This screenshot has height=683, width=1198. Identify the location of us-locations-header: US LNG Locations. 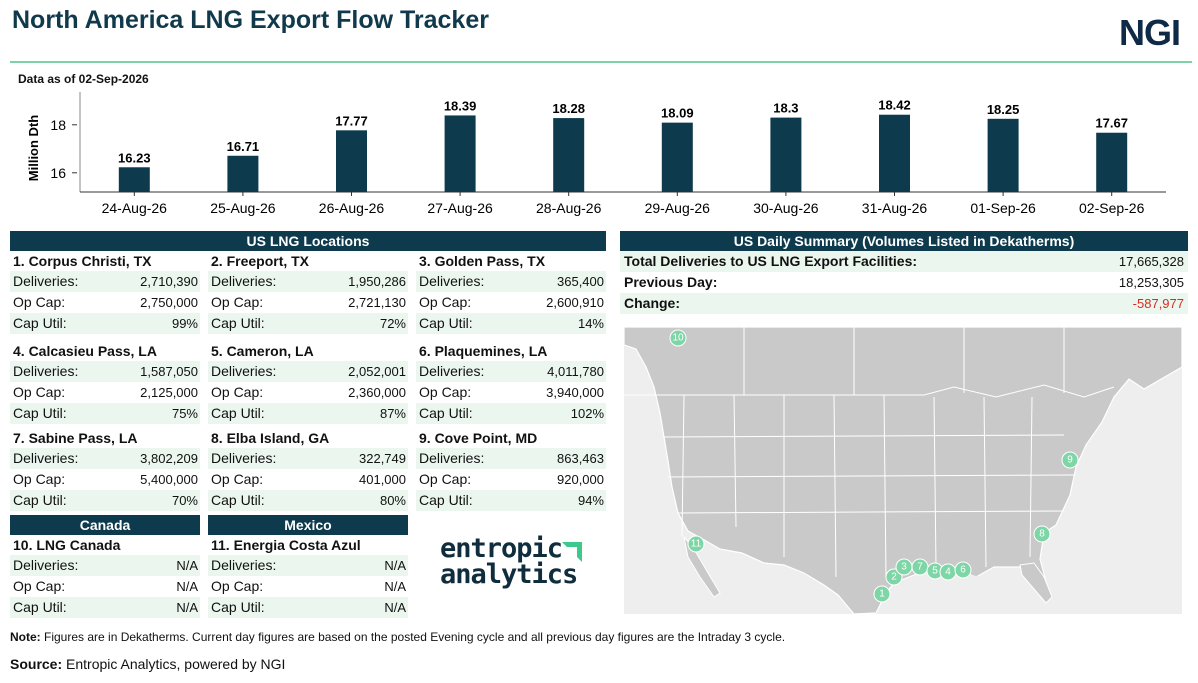
(308, 241).